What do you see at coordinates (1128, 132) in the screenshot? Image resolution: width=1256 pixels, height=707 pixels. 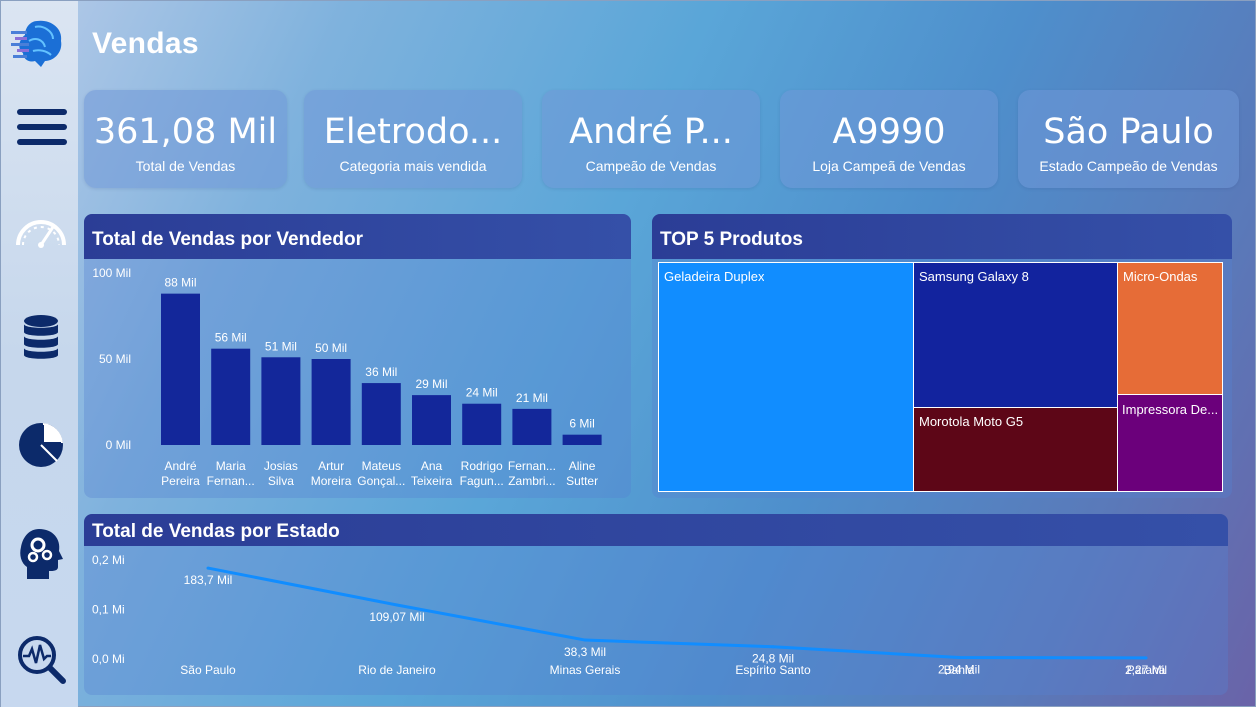 I see `kpi-value: São Paulo` at bounding box center [1128, 132].